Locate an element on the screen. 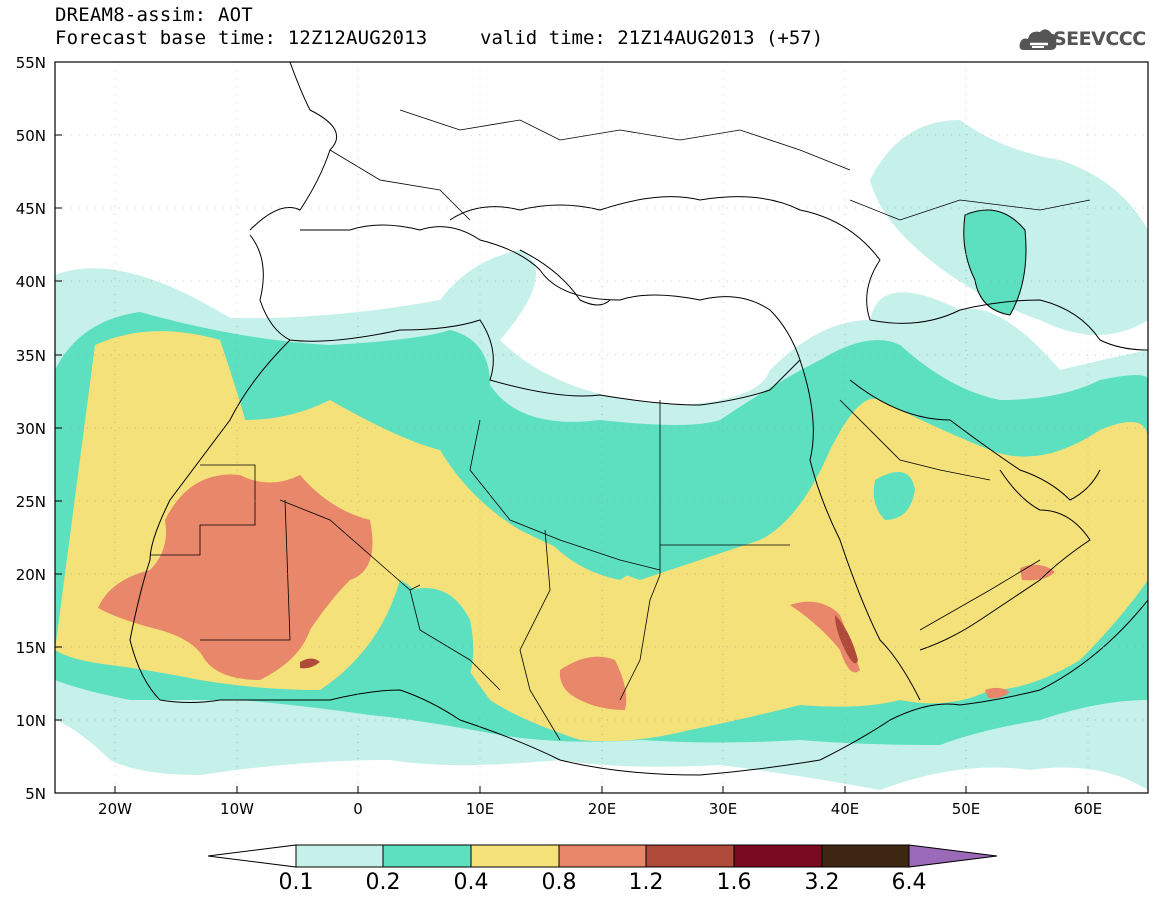  colorbar-level-label: 0.1 is located at coordinates (296, 882).